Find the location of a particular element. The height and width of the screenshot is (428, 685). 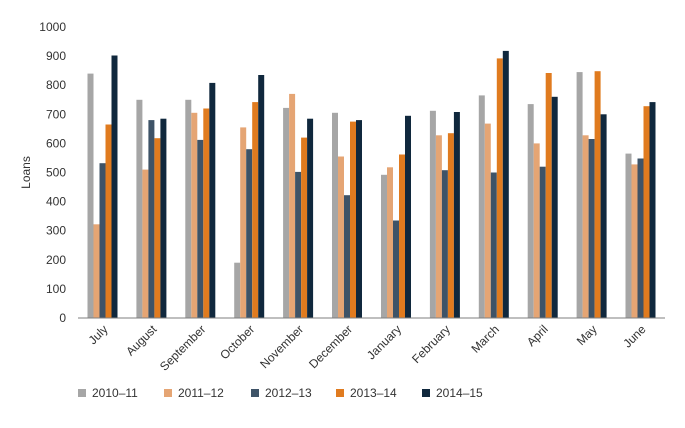

y-tick-label: 800 is located at coordinates (56, 85).